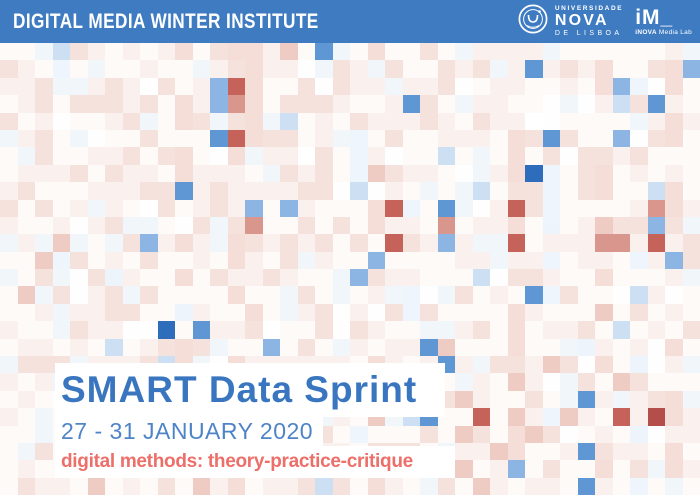 This screenshot has width=700, height=495. What do you see at coordinates (239, 389) in the screenshot?
I see `event-title: SMART Data Sprint` at bounding box center [239, 389].